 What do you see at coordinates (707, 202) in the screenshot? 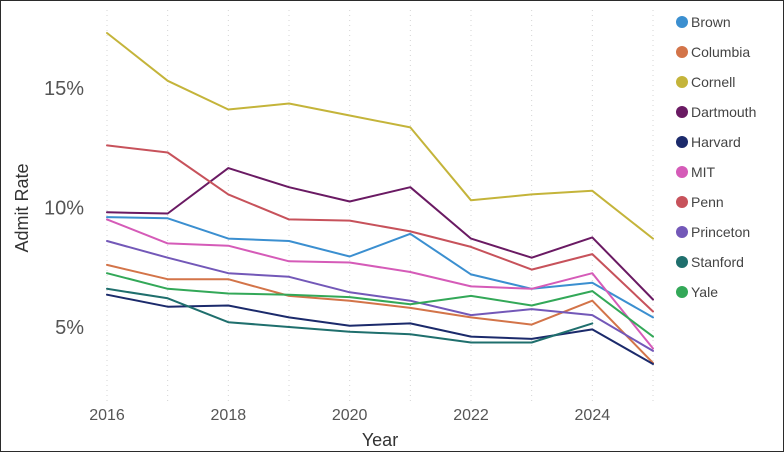
I see `legend-label: Penn` at bounding box center [707, 202].